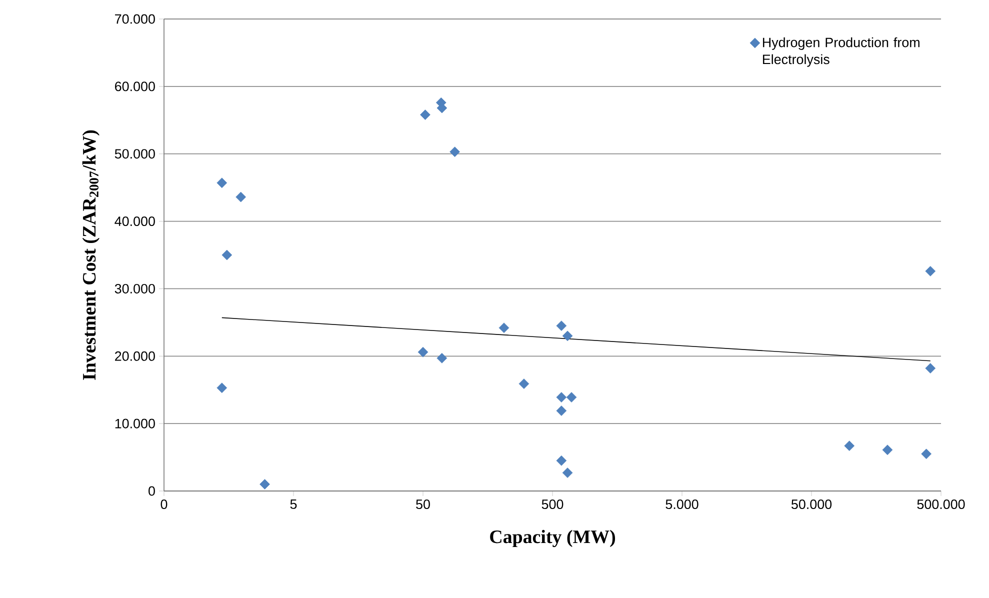  Describe the element at coordinates (135, 423) in the screenshot. I see `y-tick-label: 10.000` at that location.